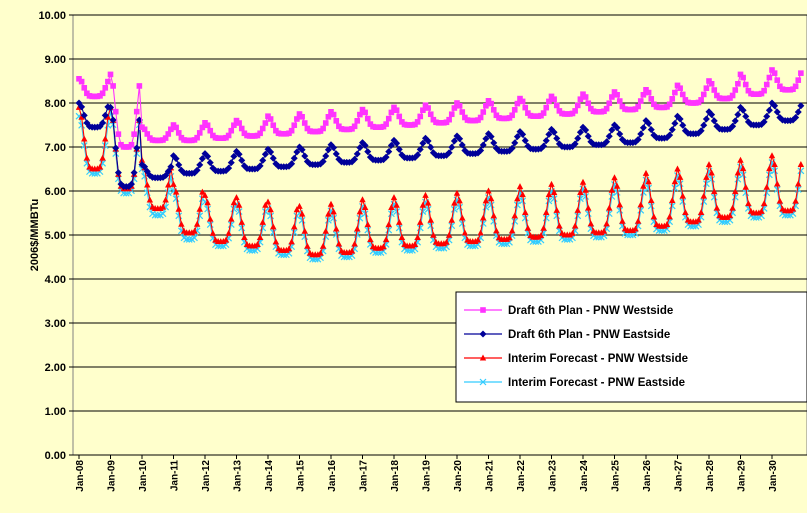 The image size is (807, 513). Describe the element at coordinates (55, 236) in the screenshot. I see `y-tick-label: 5.00` at that location.